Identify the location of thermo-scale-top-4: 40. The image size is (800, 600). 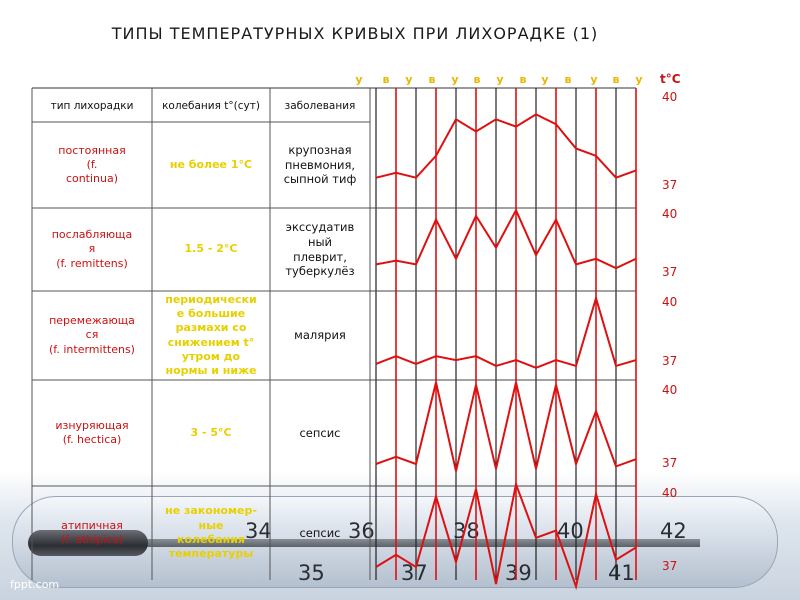
(570, 531).